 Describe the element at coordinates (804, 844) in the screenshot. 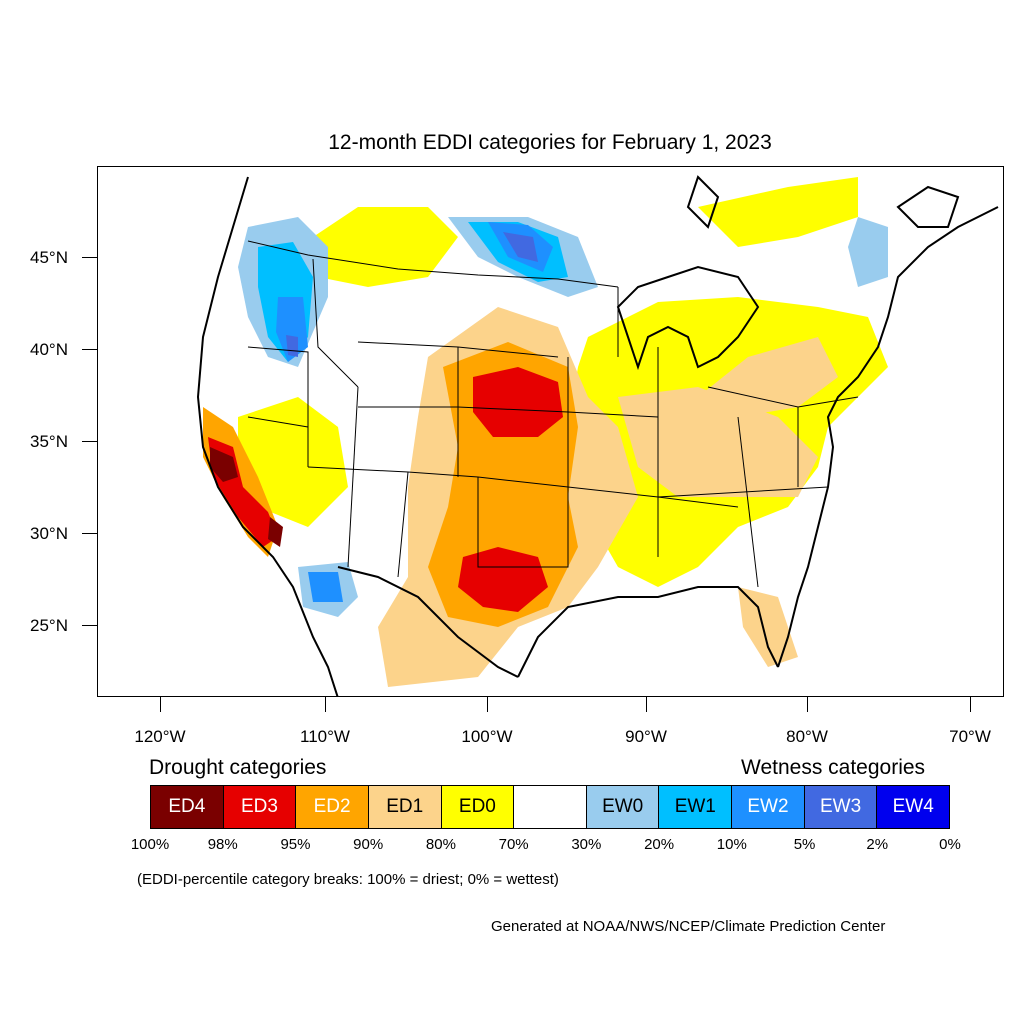

I see `percentile-label: 5%` at that location.